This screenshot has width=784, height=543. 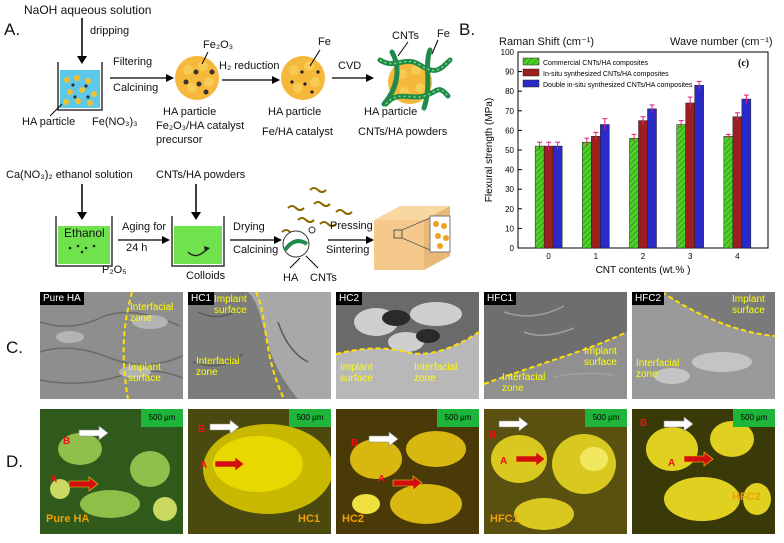 What do you see at coordinates (703, 471) in the screenshot?
I see `fluo-image-hfc2: 500 μm HFC2` at bounding box center [703, 471].